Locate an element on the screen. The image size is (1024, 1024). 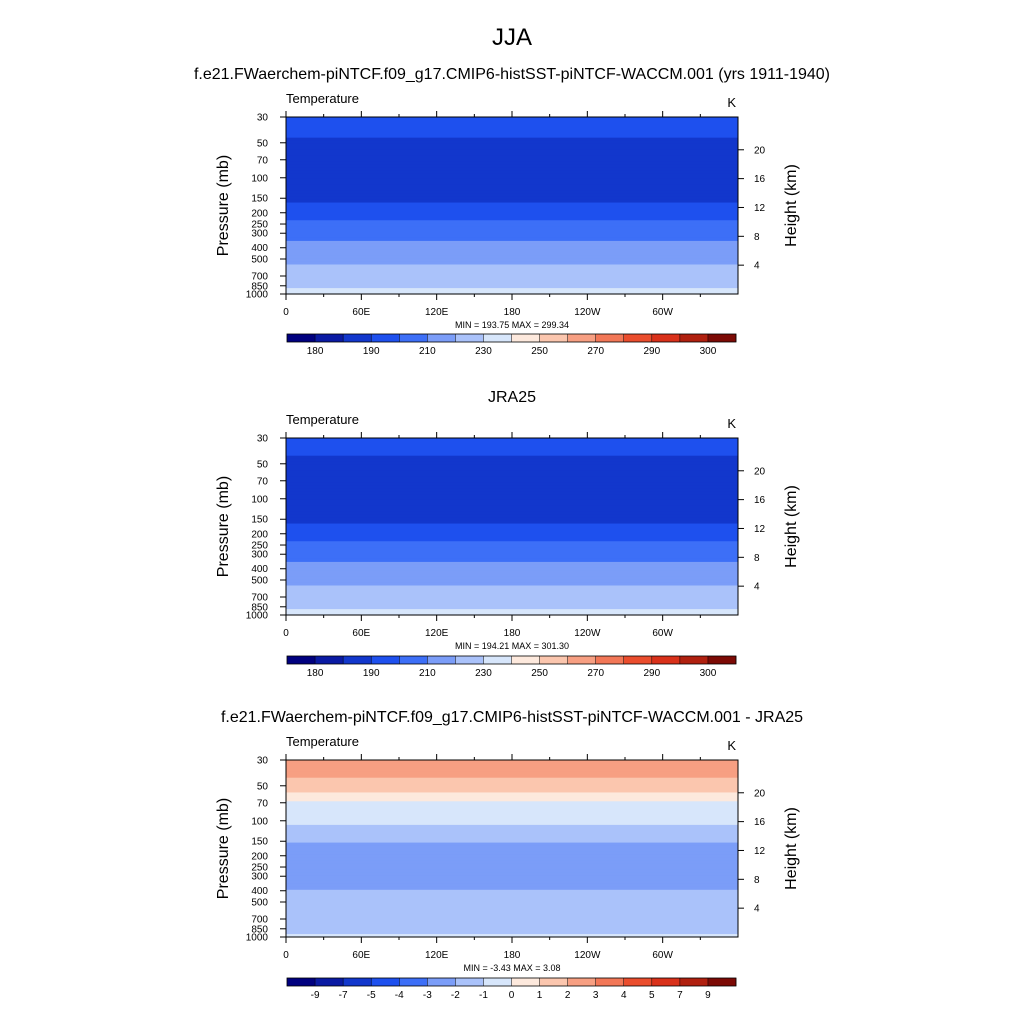
y-tick-label: 300 is located at coordinates (259, 555).